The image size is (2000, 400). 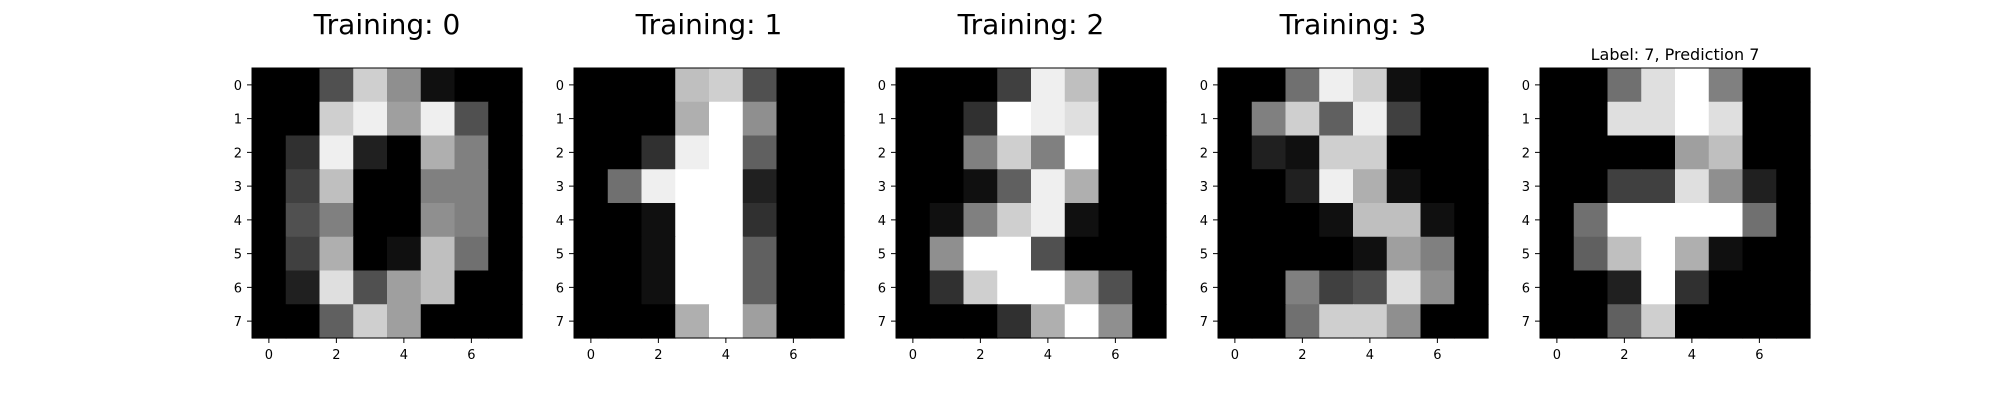 What do you see at coordinates (238, 153) in the screenshot?
I see `y-tick-label: 2` at bounding box center [238, 153].